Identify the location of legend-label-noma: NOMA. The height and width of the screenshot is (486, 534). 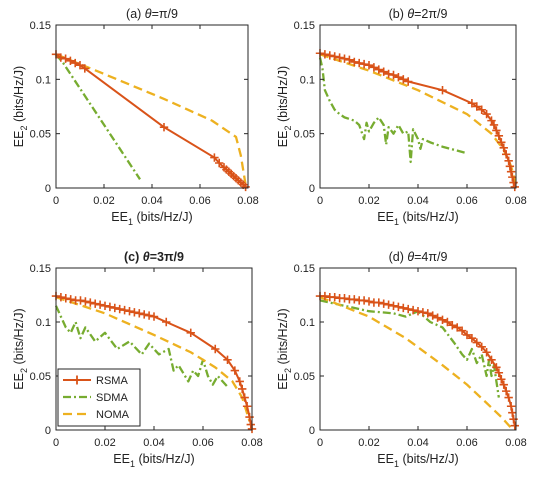
(113, 415).